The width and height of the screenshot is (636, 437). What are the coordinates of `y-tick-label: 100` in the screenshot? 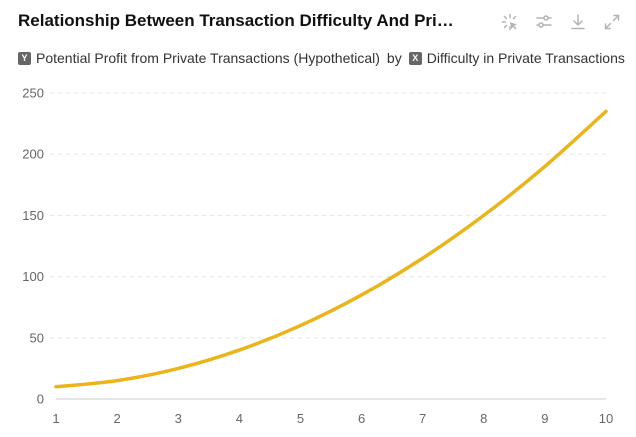 It's located at (33, 276).